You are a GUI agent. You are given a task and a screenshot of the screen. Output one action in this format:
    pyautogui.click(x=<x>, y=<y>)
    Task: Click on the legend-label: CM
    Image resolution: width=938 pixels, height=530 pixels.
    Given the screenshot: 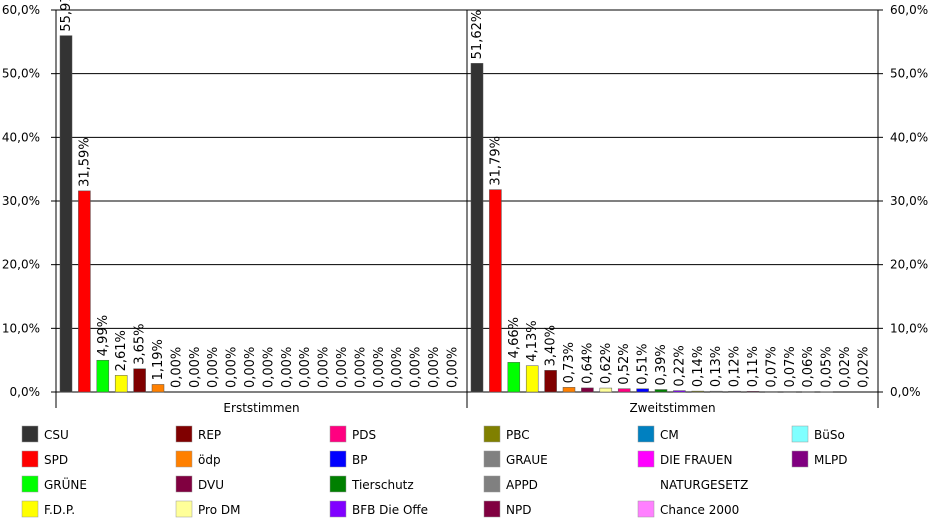 What is the action you would take?
    pyautogui.click(x=669, y=435)
    